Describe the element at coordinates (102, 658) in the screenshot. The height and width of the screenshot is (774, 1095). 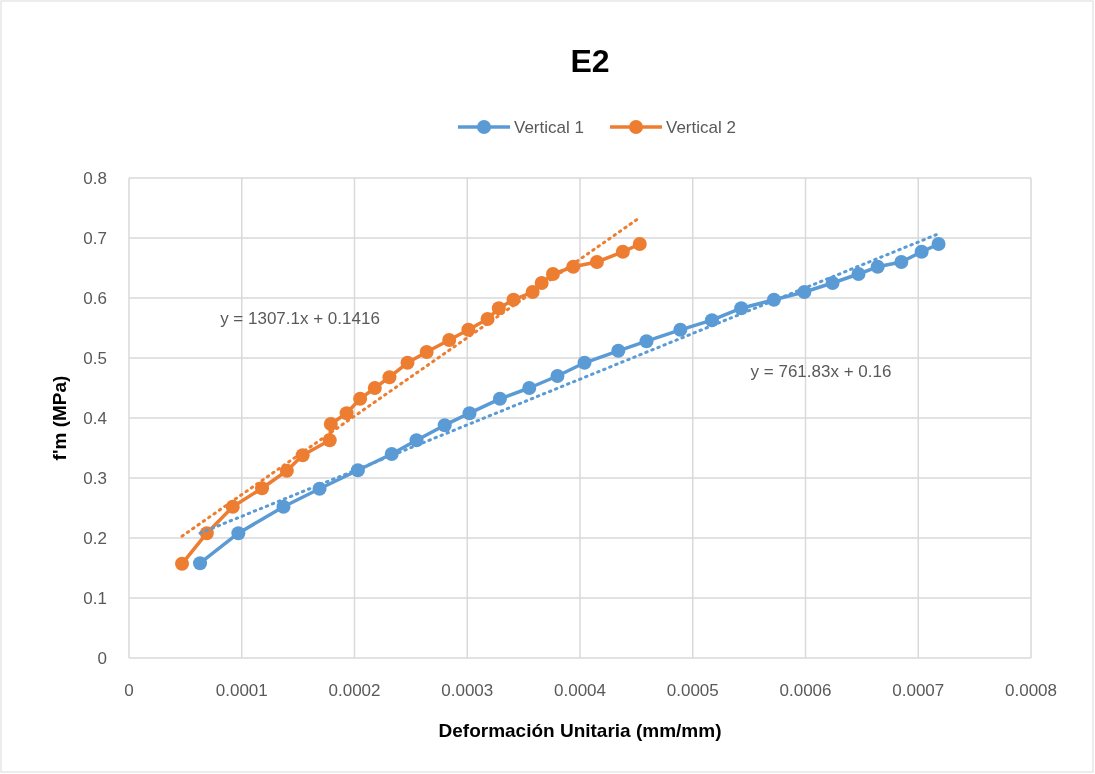
I see `y-tick-label: 0` at that location.